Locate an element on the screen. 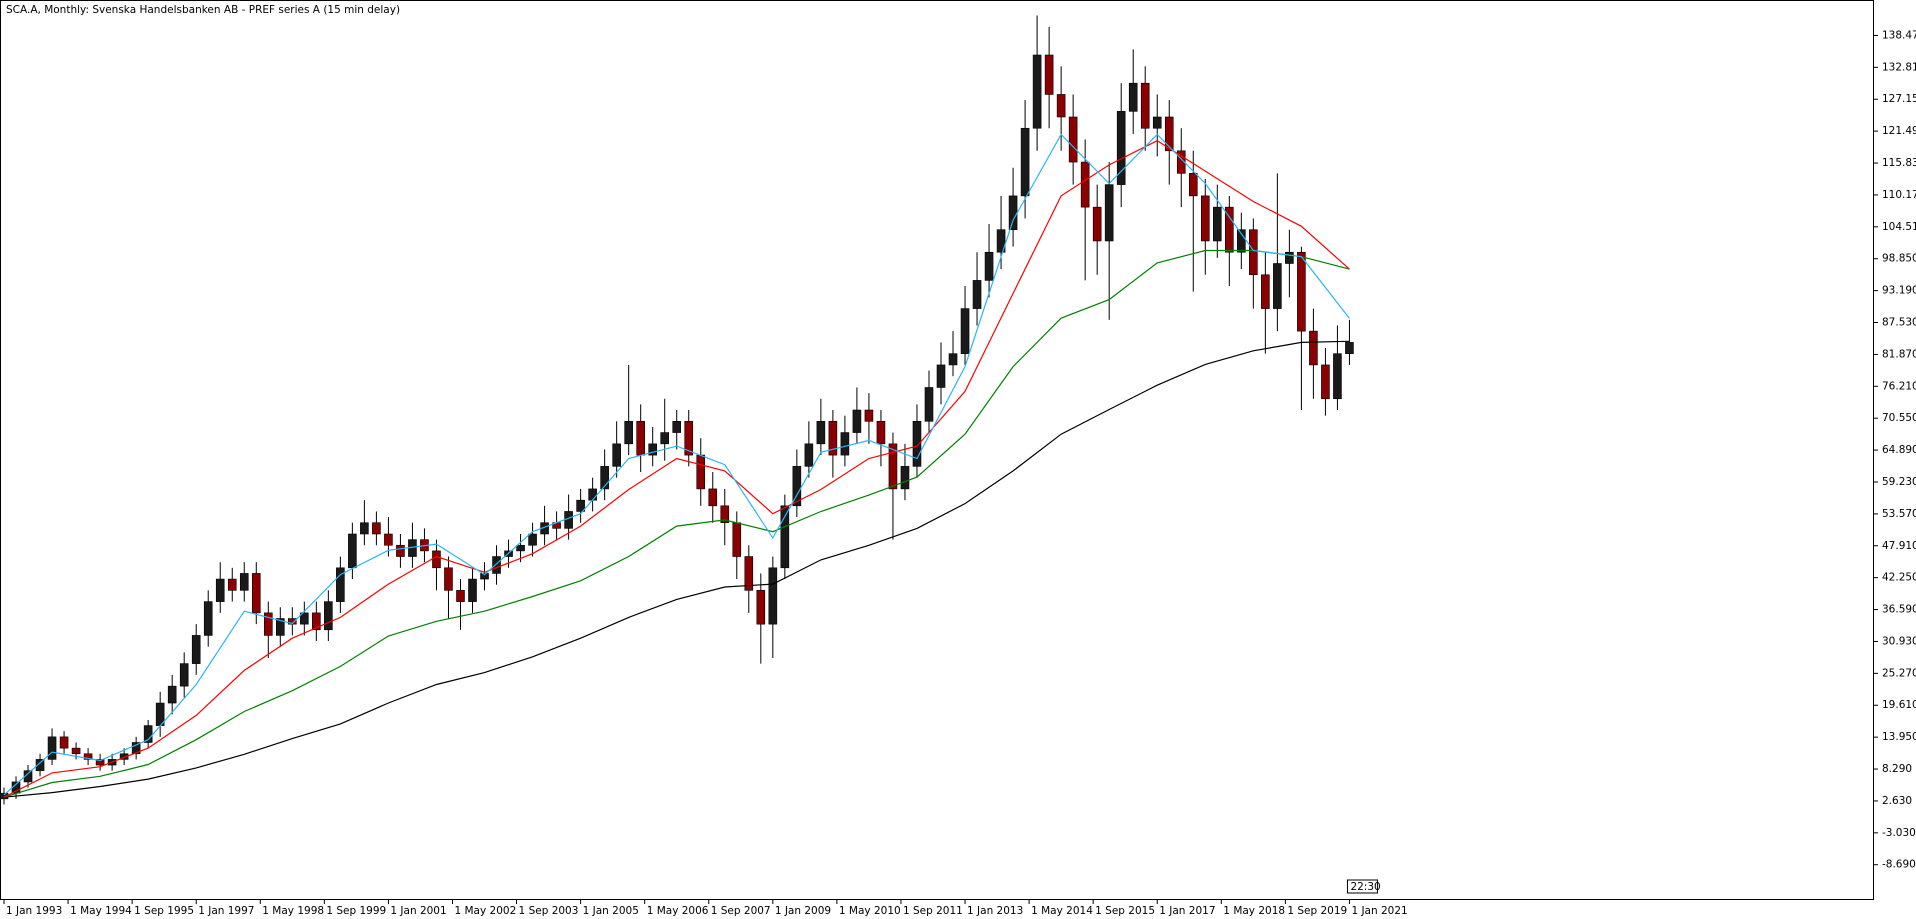 The image size is (1916, 919). x-tick-label: 1 May 2006 is located at coordinates (678, 911).